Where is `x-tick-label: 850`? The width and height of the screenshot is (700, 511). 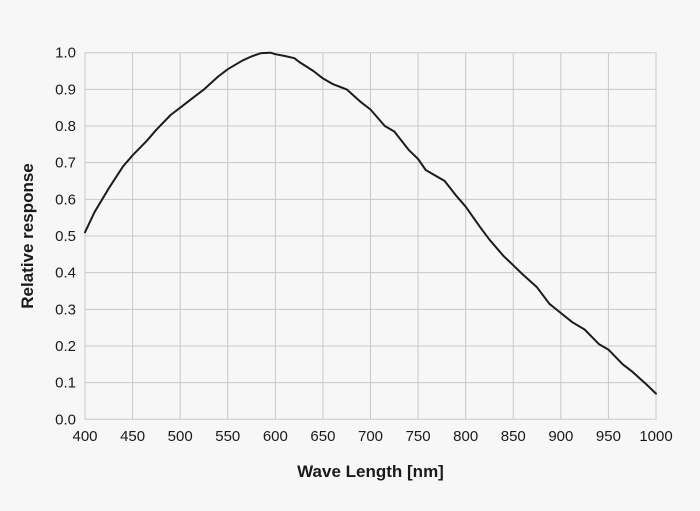
x-tick-label: 850 is located at coordinates (513, 436).